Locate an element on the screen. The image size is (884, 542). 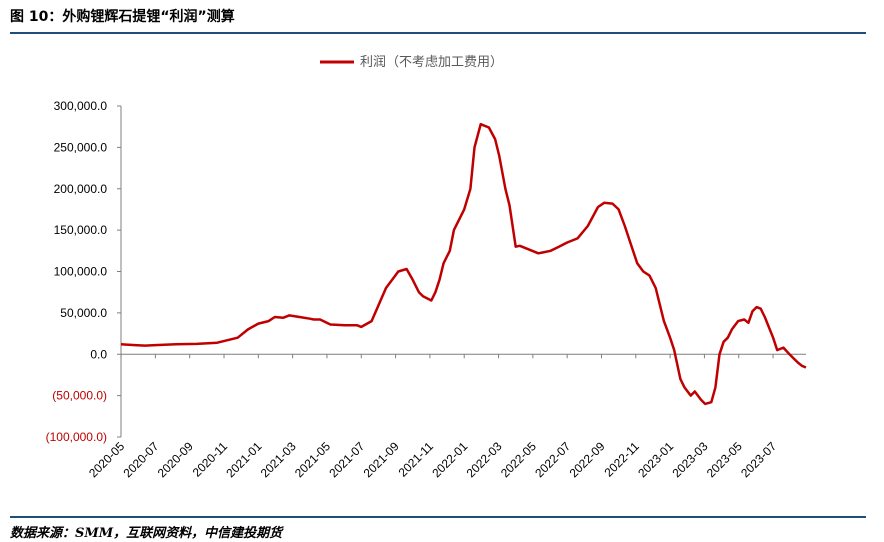
x-tick-label: 2022-05 is located at coordinates (518, 459).